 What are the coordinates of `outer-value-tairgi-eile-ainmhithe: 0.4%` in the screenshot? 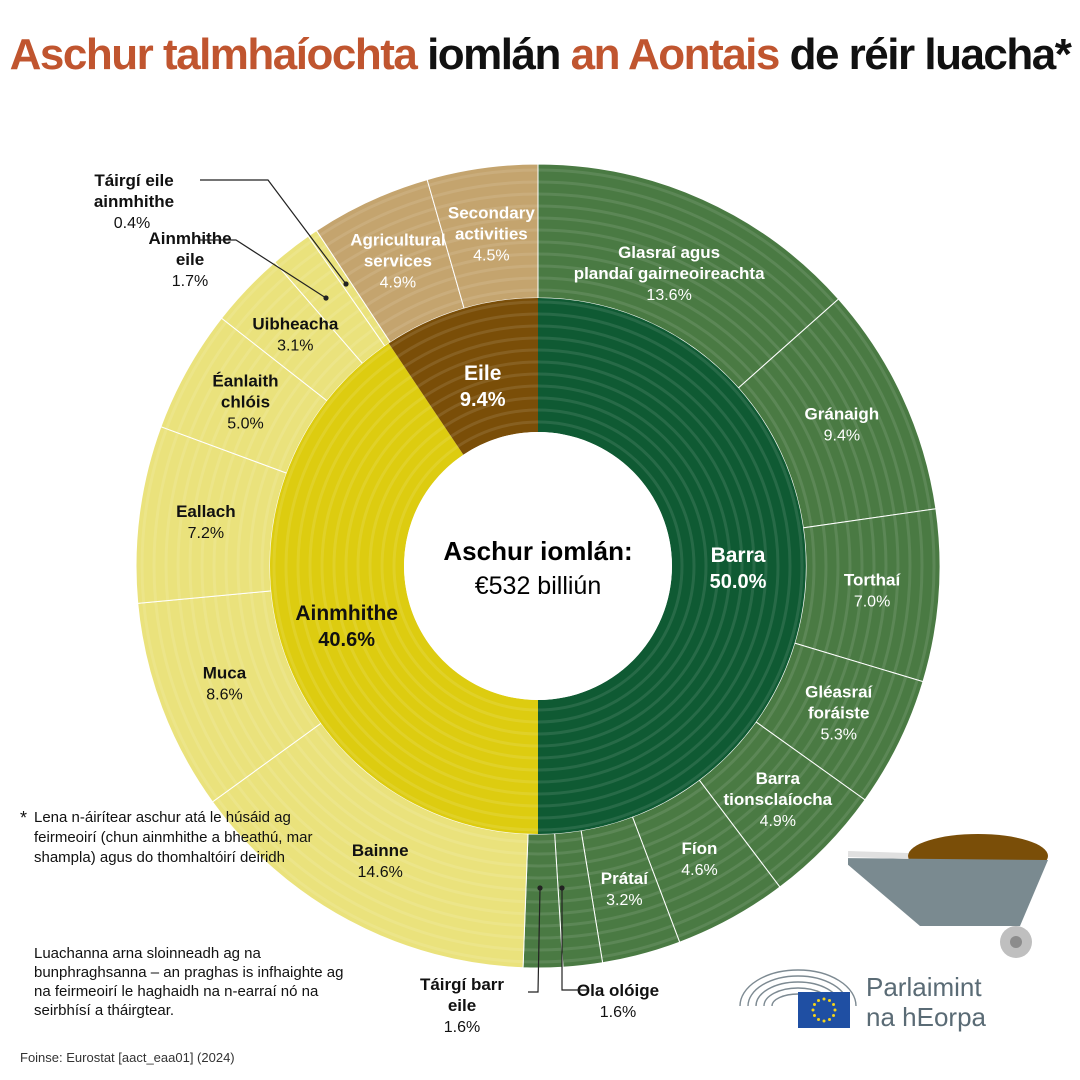 It's located at (132, 223).